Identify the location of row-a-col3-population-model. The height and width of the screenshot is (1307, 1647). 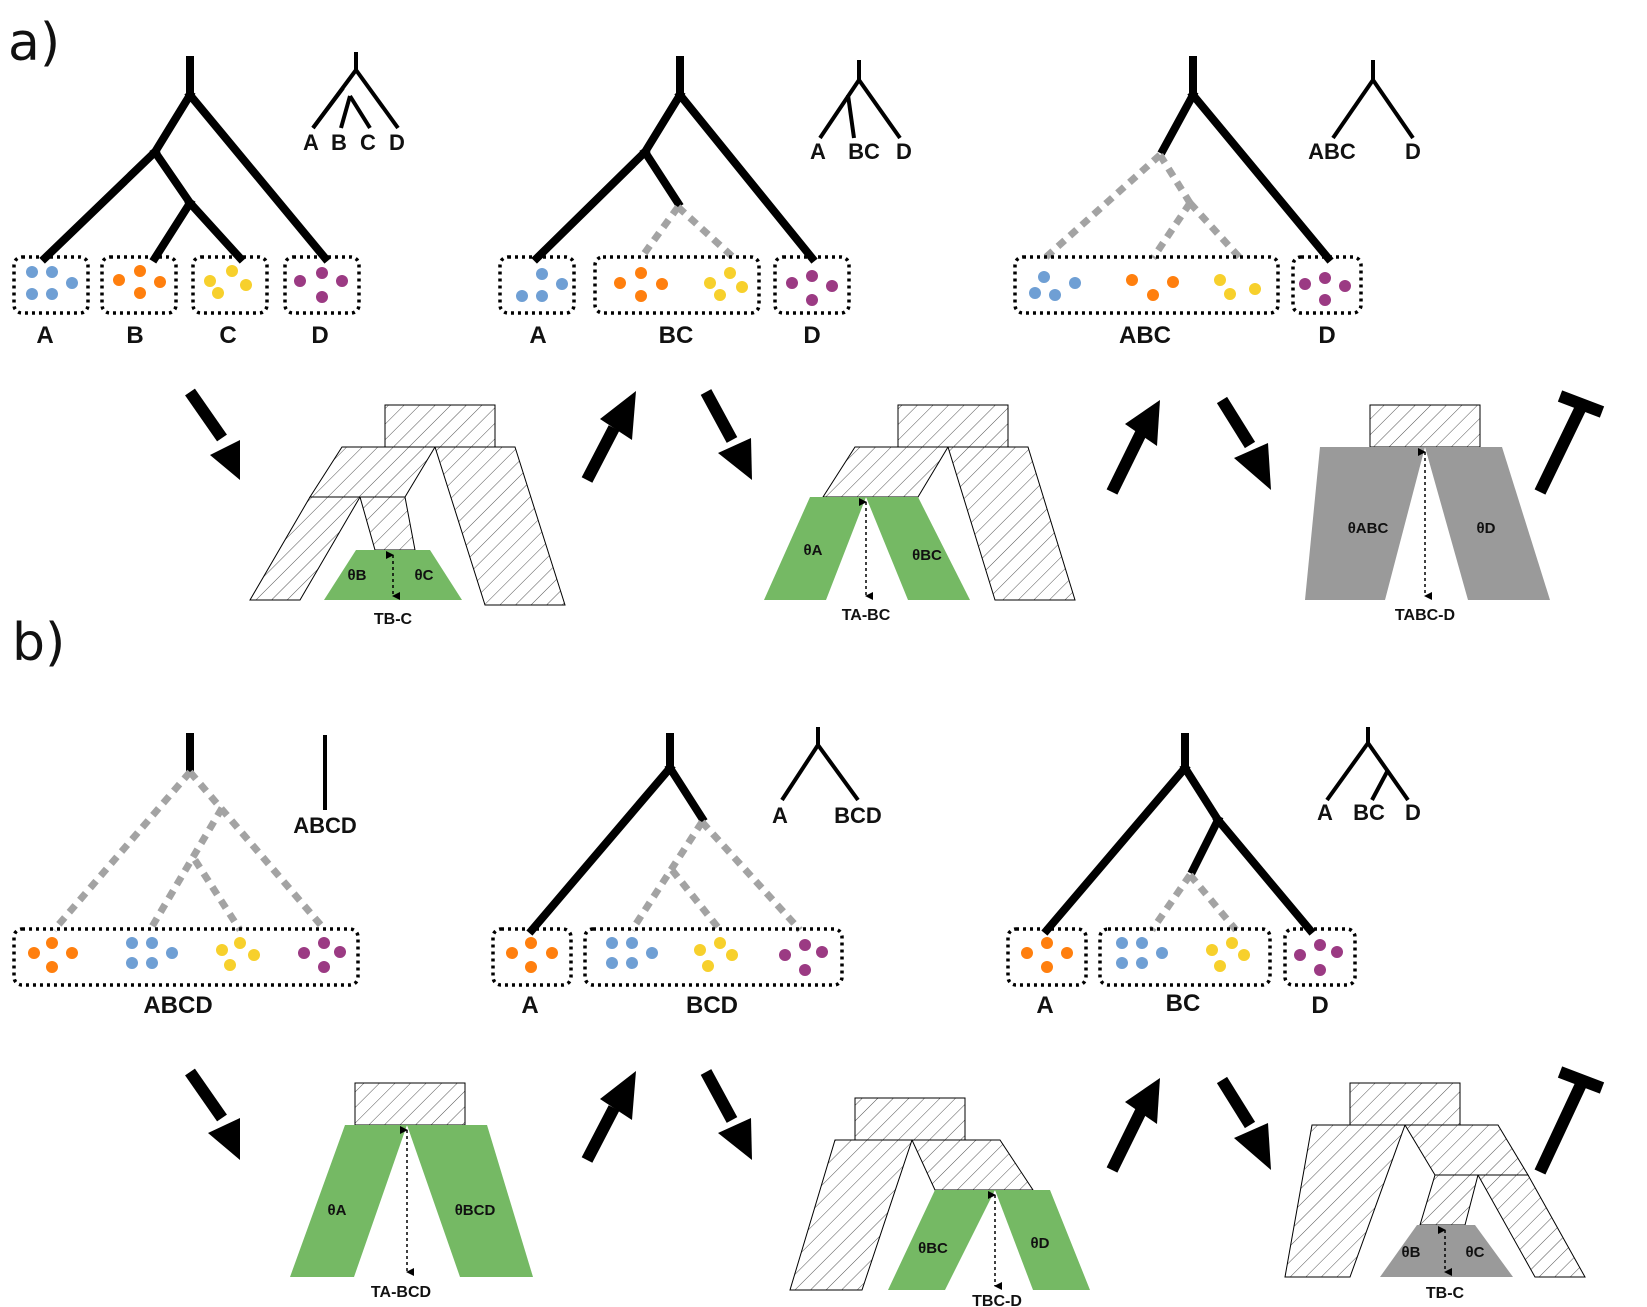
(1427, 502).